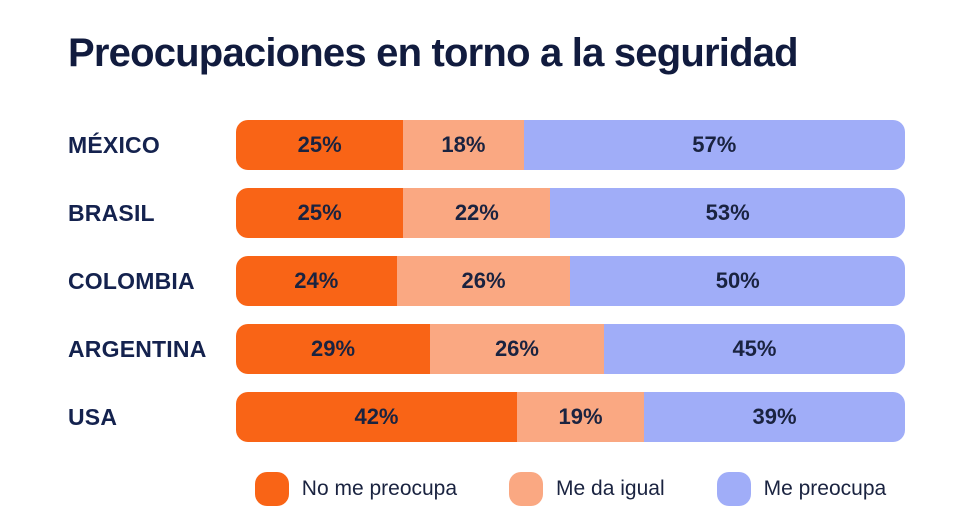 The width and height of the screenshot is (958, 528). I want to click on legend-item-me-preocupa: Me preocupa, so click(801, 489).